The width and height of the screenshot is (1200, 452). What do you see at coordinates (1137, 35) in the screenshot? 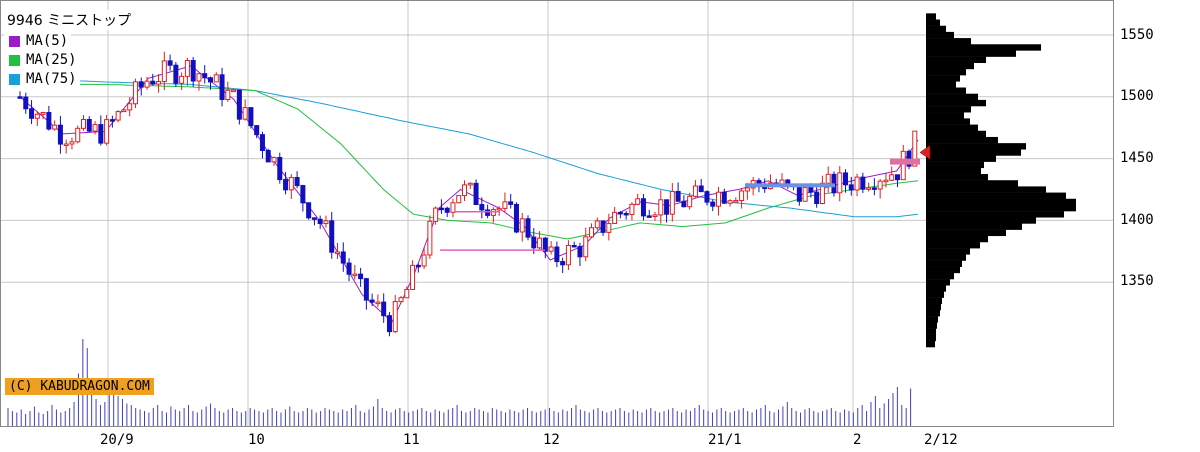
I see `y-tick-label: 1550` at bounding box center [1137, 35].